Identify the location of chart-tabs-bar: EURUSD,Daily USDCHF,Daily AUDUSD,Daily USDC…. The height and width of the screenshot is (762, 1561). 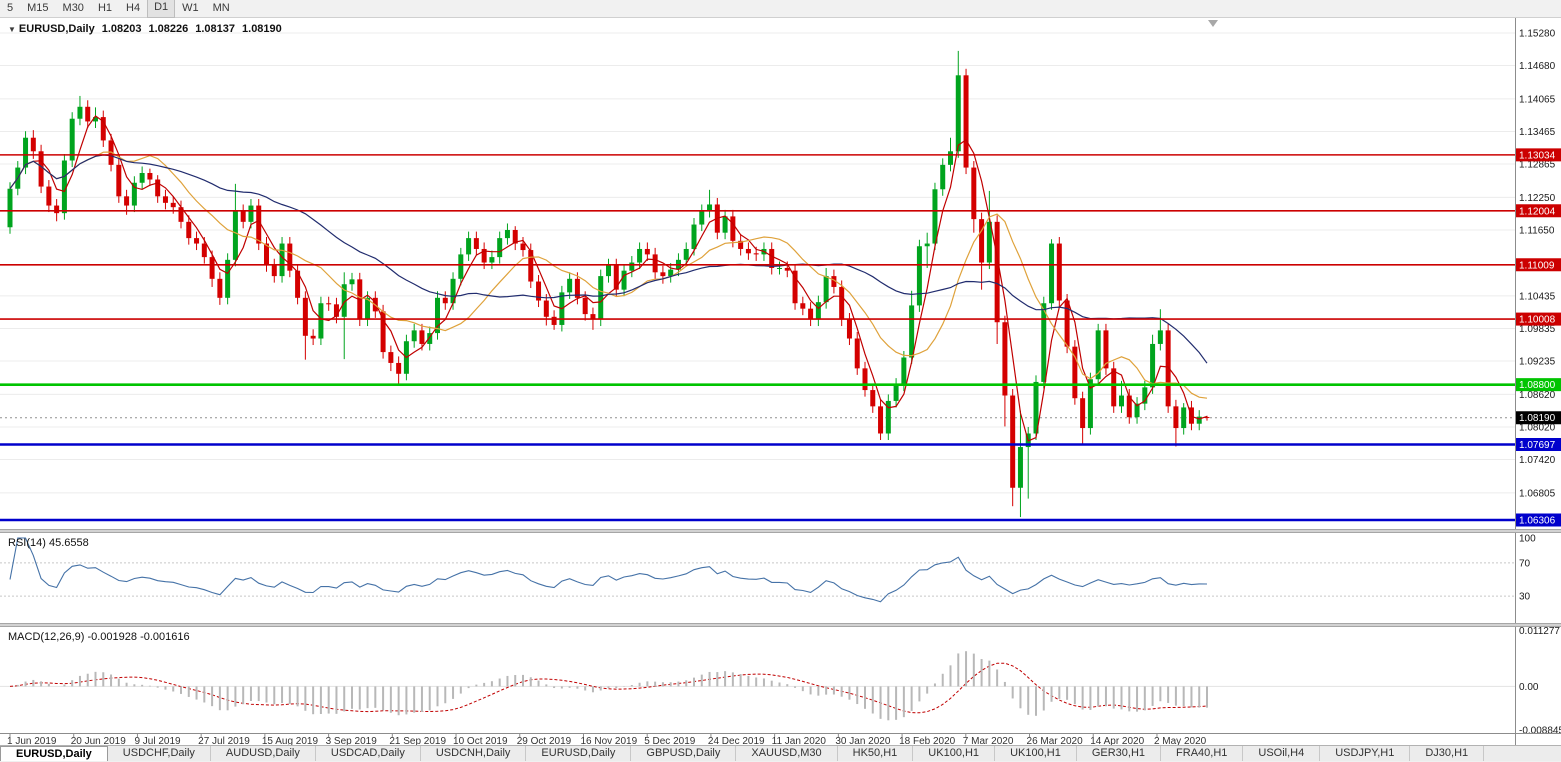
(780, 753).